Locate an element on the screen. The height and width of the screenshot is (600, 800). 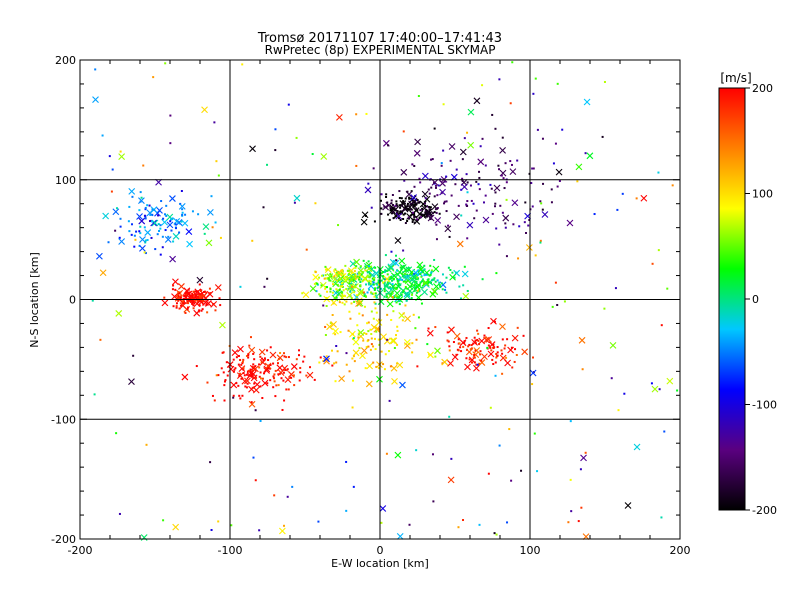
y-axis-label: N-S location [km] is located at coordinates (34, 300).